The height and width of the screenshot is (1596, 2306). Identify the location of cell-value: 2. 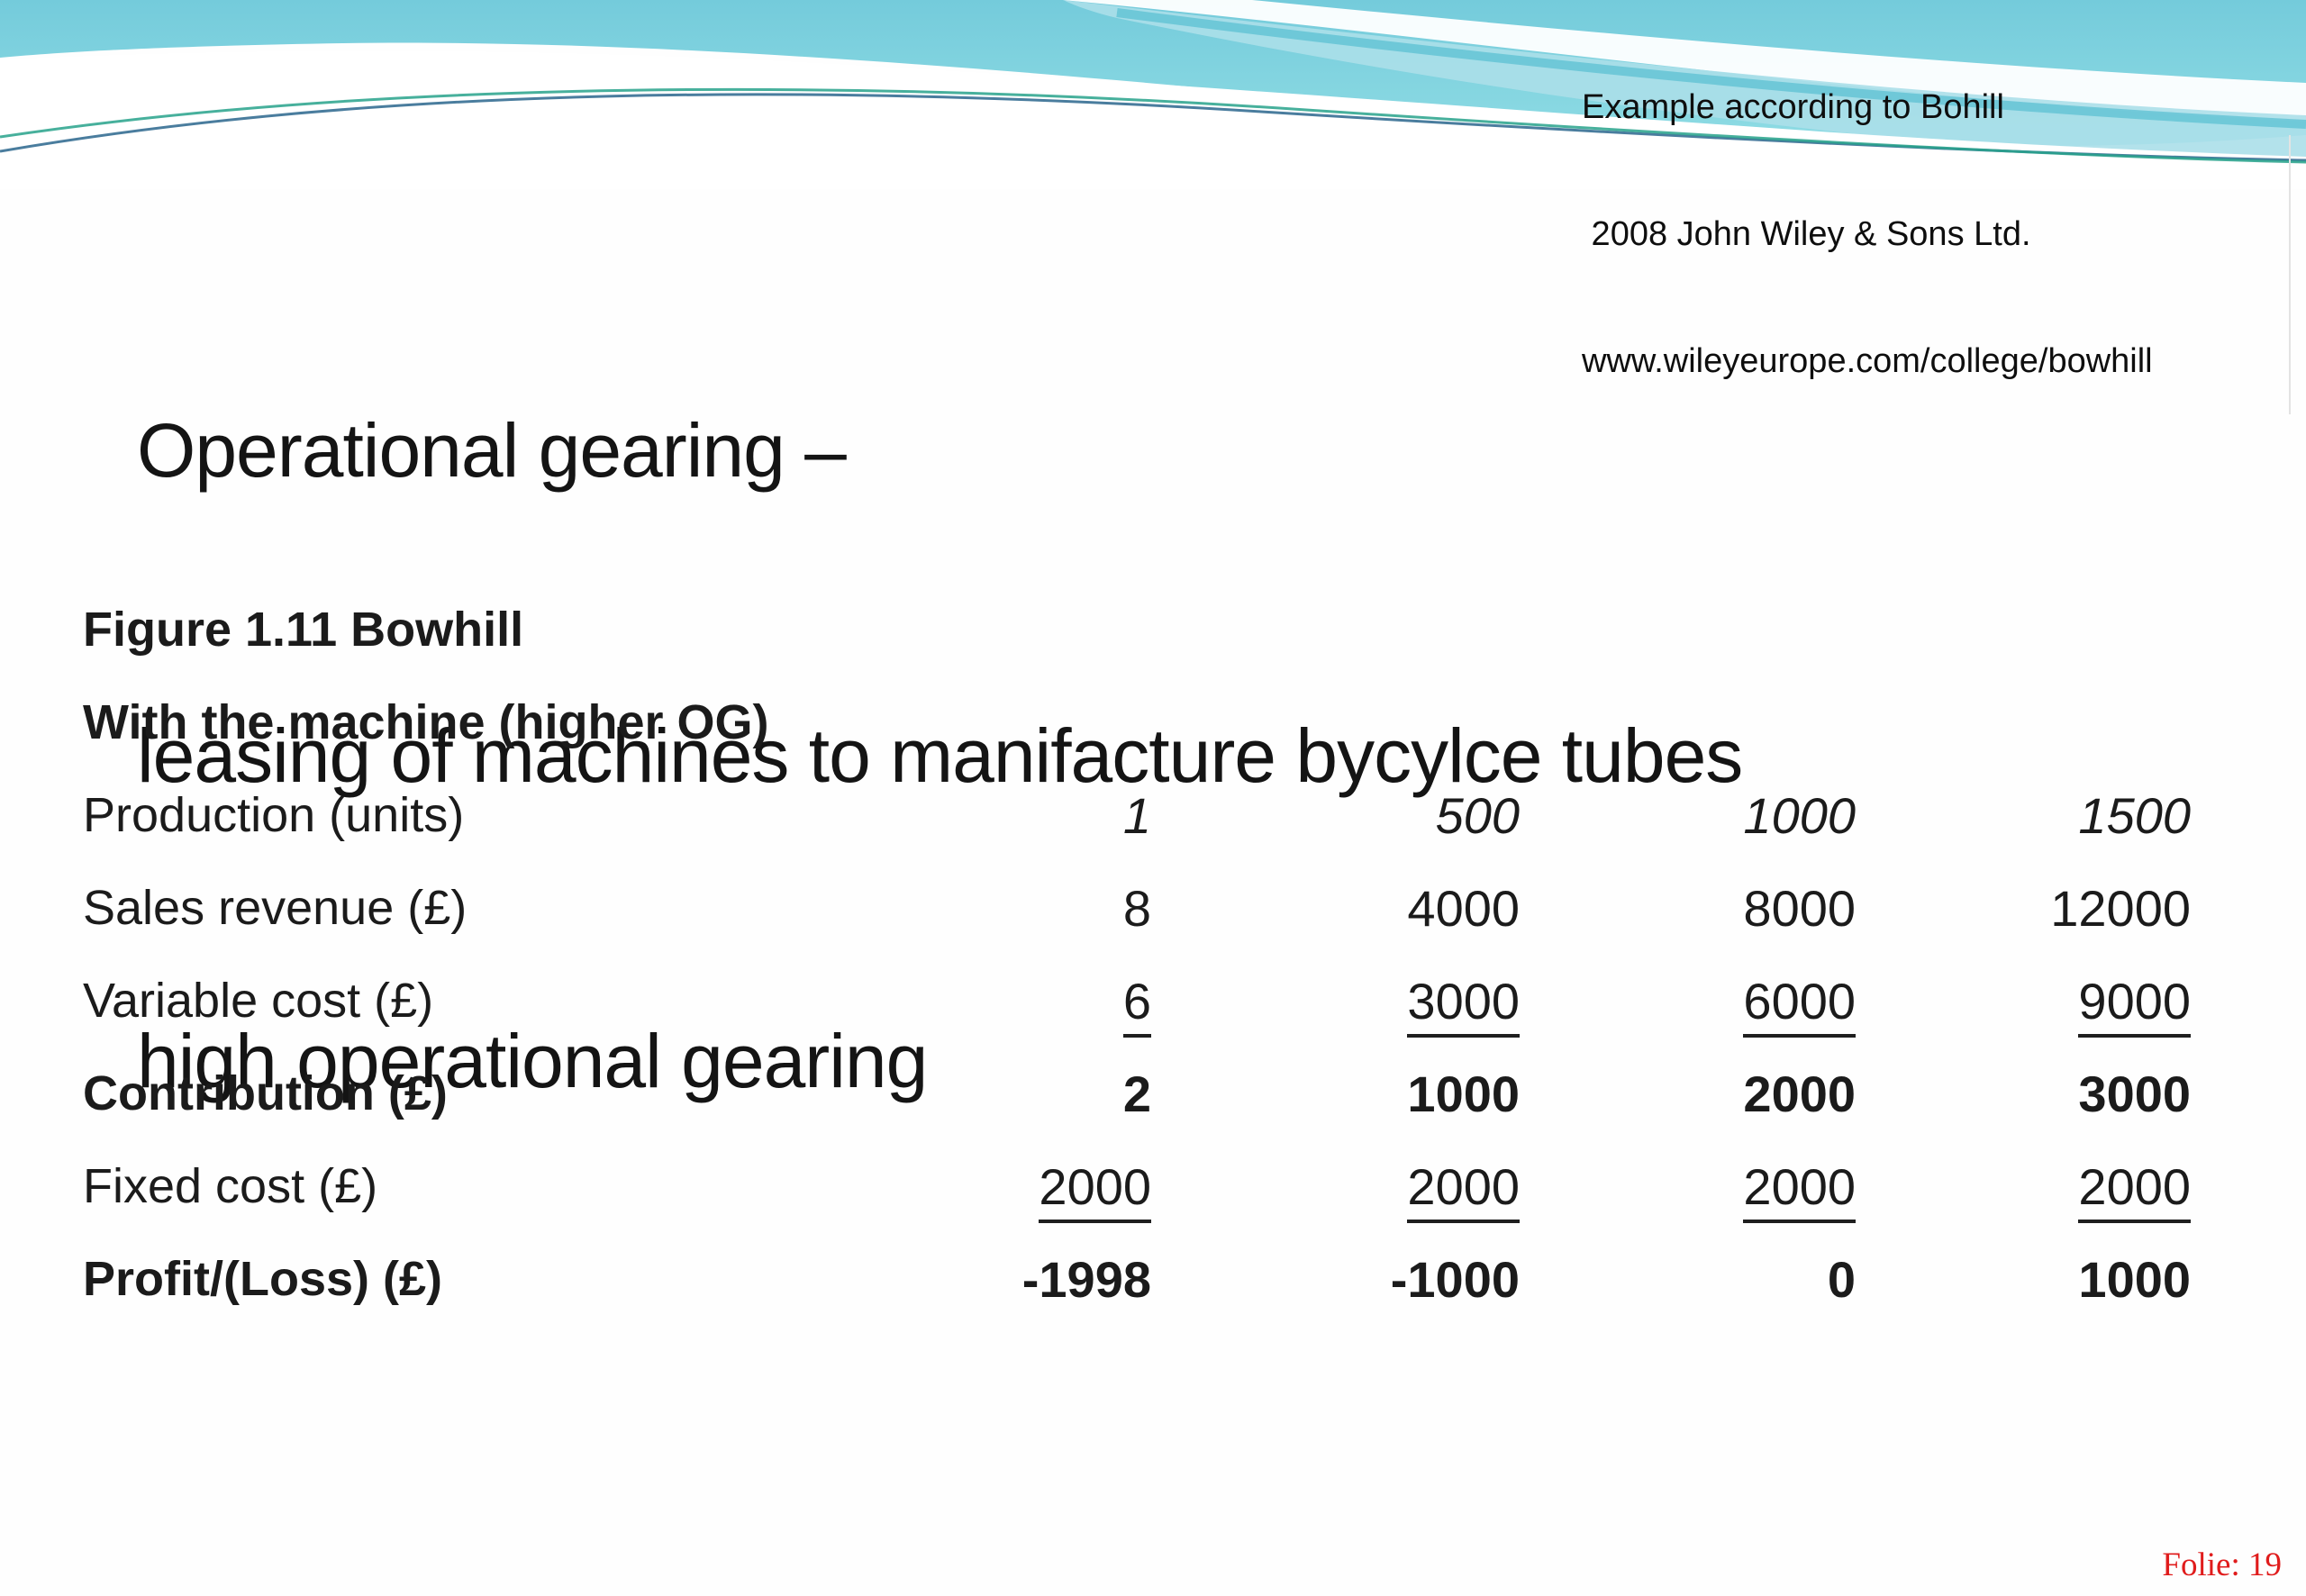
(1136, 1094).